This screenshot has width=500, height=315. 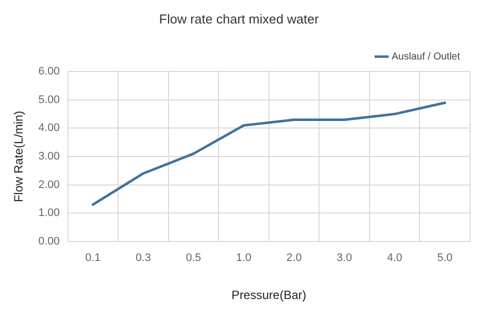 What do you see at coordinates (49, 128) in the screenshot?
I see `y-tick-label: 4.00` at bounding box center [49, 128].